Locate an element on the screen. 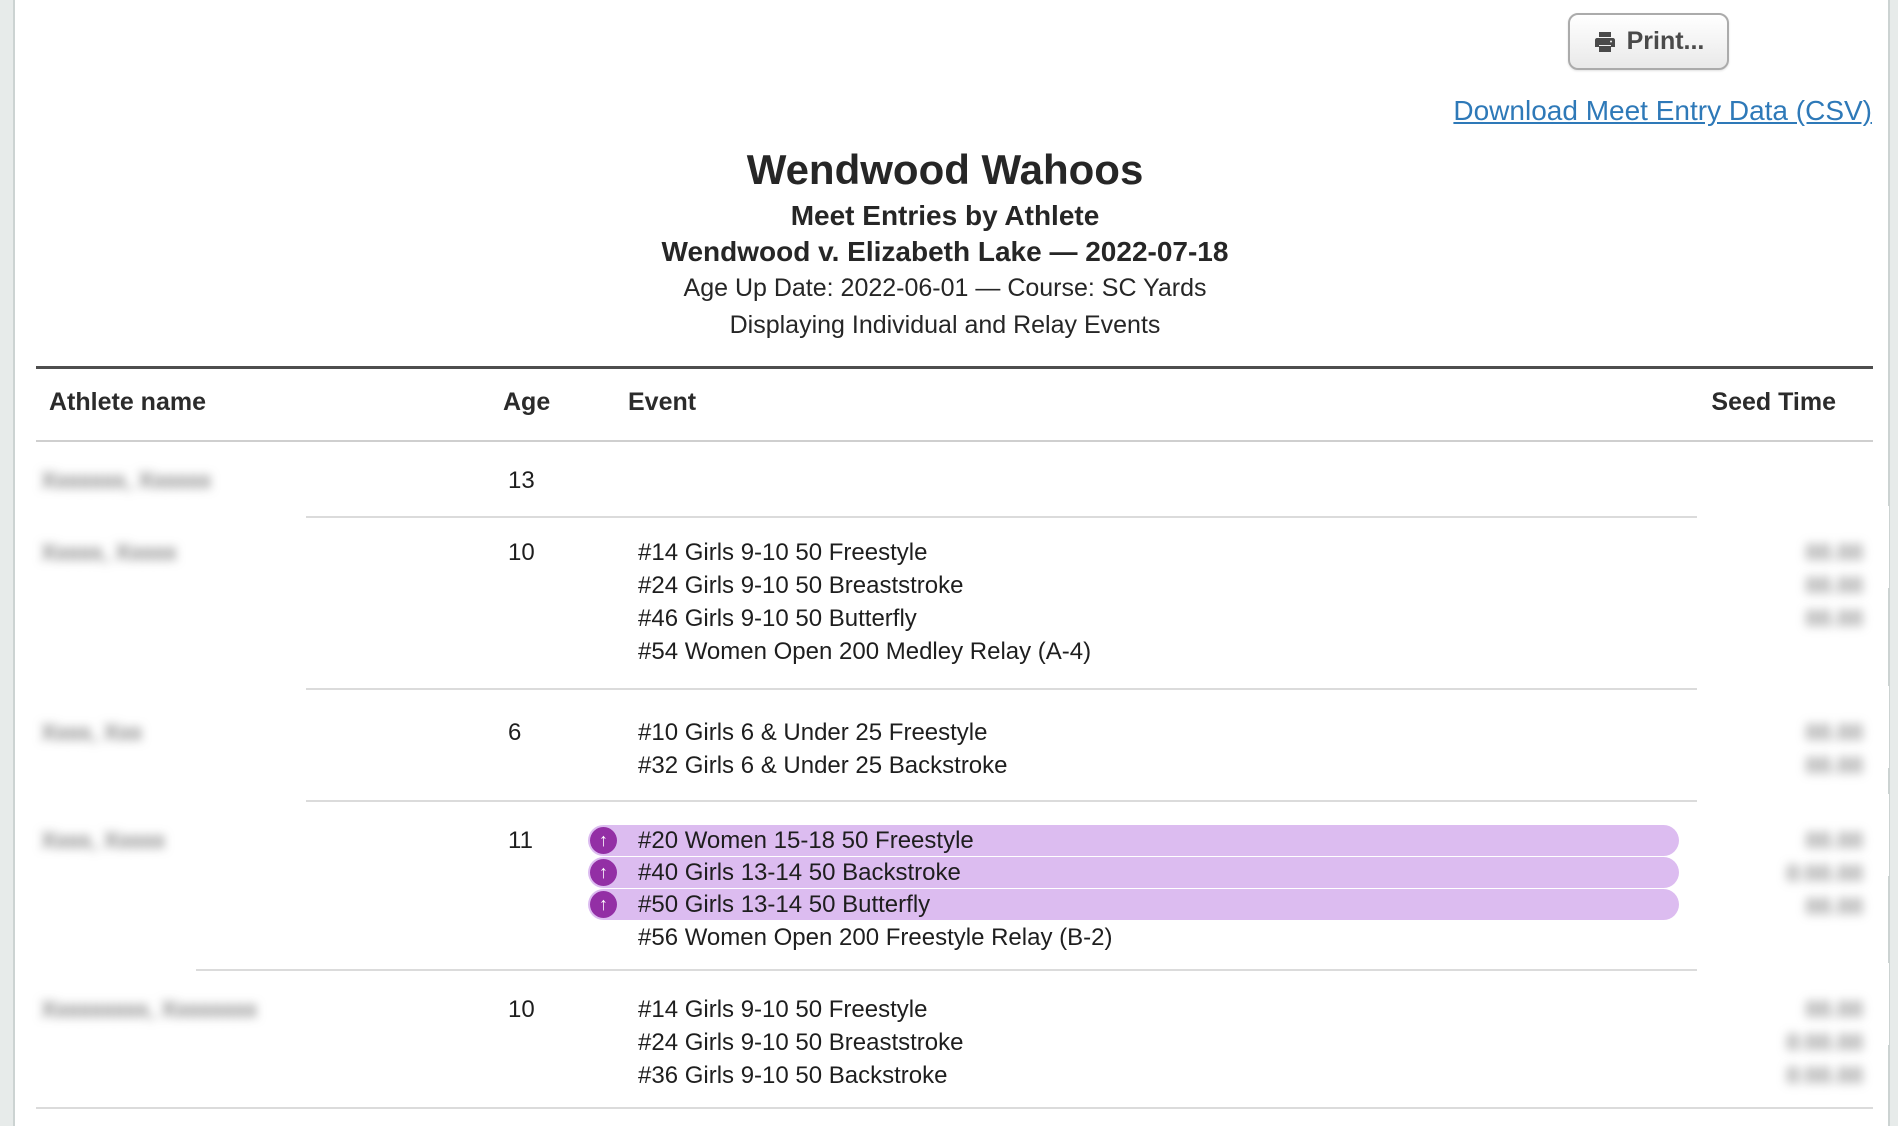 Image resolution: width=1898 pixels, height=1126 pixels. athlete-name-cell: Xxxx, Xxxxx is located at coordinates (269, 874).